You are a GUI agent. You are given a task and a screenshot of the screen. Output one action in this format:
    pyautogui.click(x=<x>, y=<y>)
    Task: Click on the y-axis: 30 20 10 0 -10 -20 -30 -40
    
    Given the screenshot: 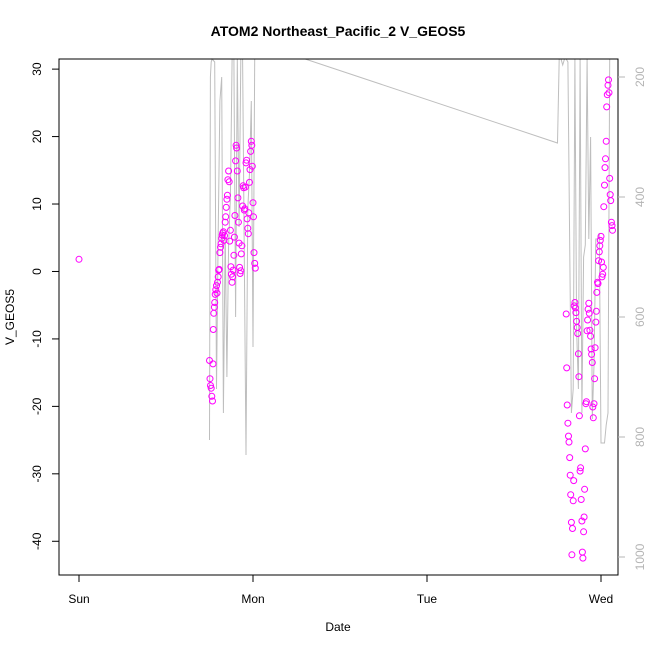 What is the action you would take?
    pyautogui.click(x=44, y=306)
    